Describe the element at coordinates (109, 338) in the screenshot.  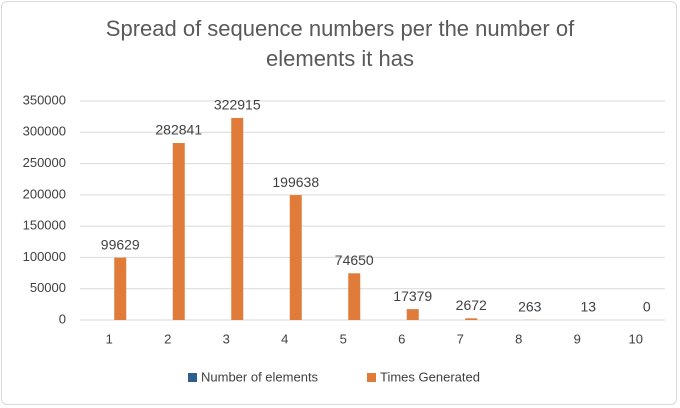
I see `x-tick-label: 1` at that location.